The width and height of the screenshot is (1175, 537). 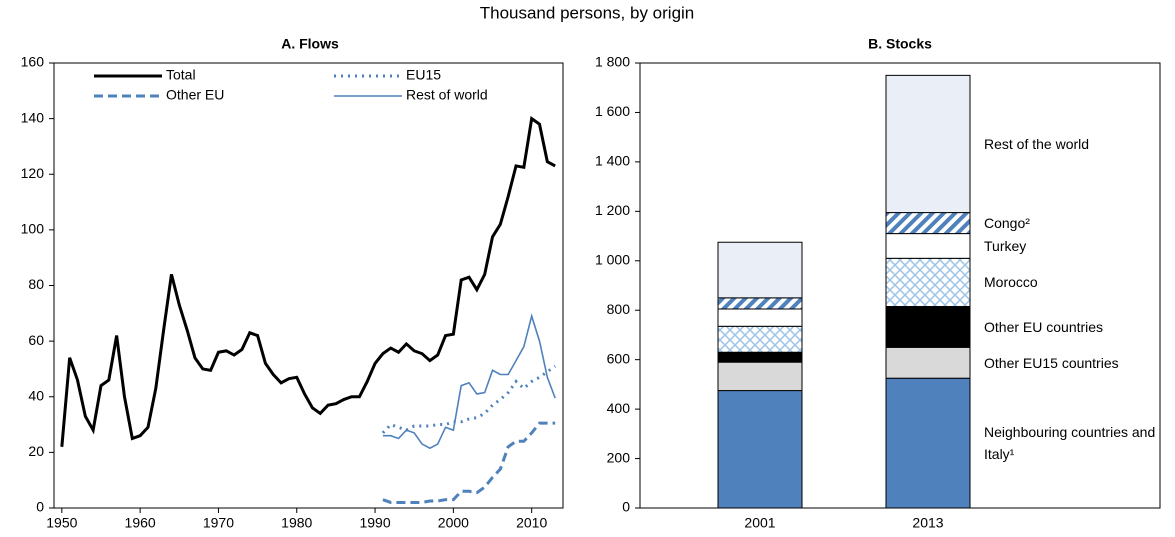 I want to click on segment-label: Turkey, so click(x=1005, y=245).